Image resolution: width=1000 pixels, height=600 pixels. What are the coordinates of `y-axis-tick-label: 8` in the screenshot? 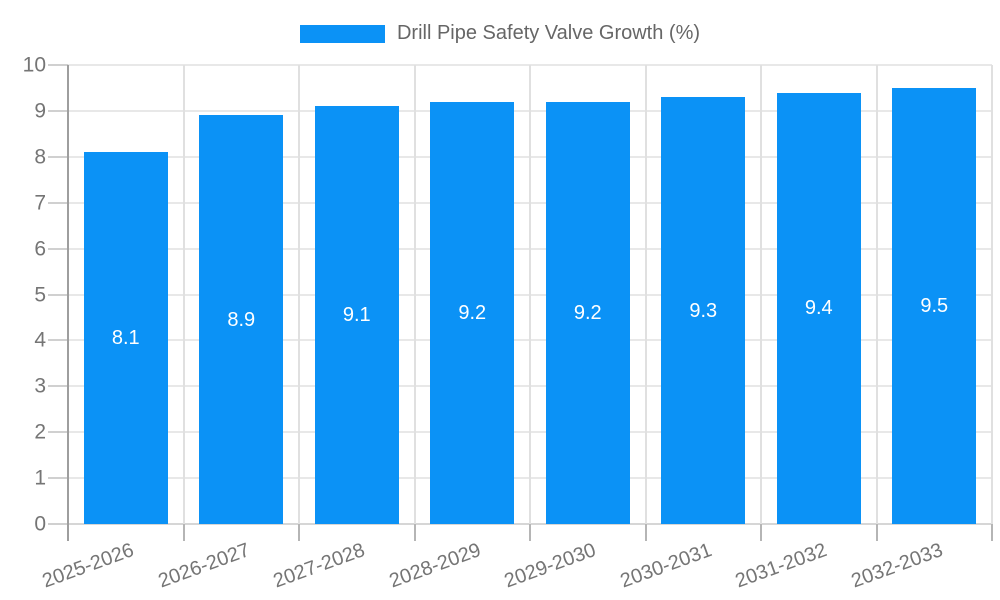 It's located at (40, 157).